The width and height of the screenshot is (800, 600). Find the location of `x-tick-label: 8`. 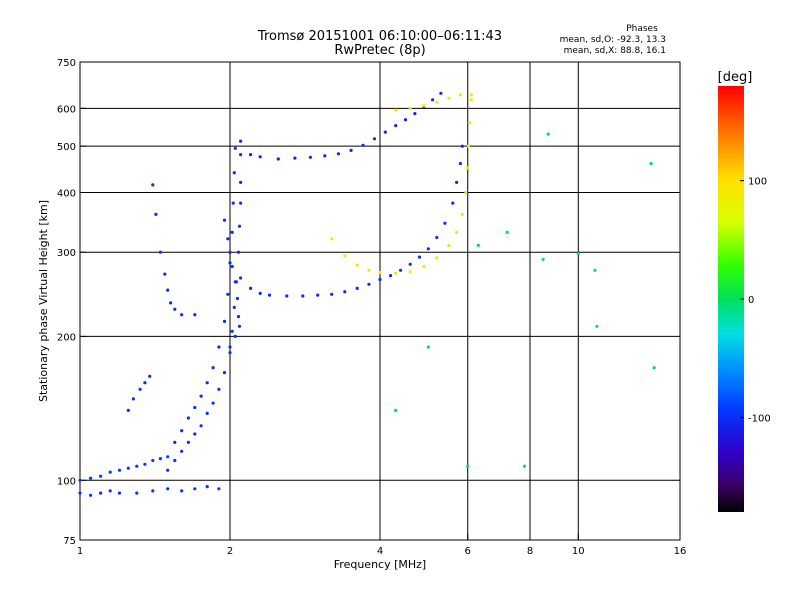

x-tick-label: 8 is located at coordinates (530, 551).